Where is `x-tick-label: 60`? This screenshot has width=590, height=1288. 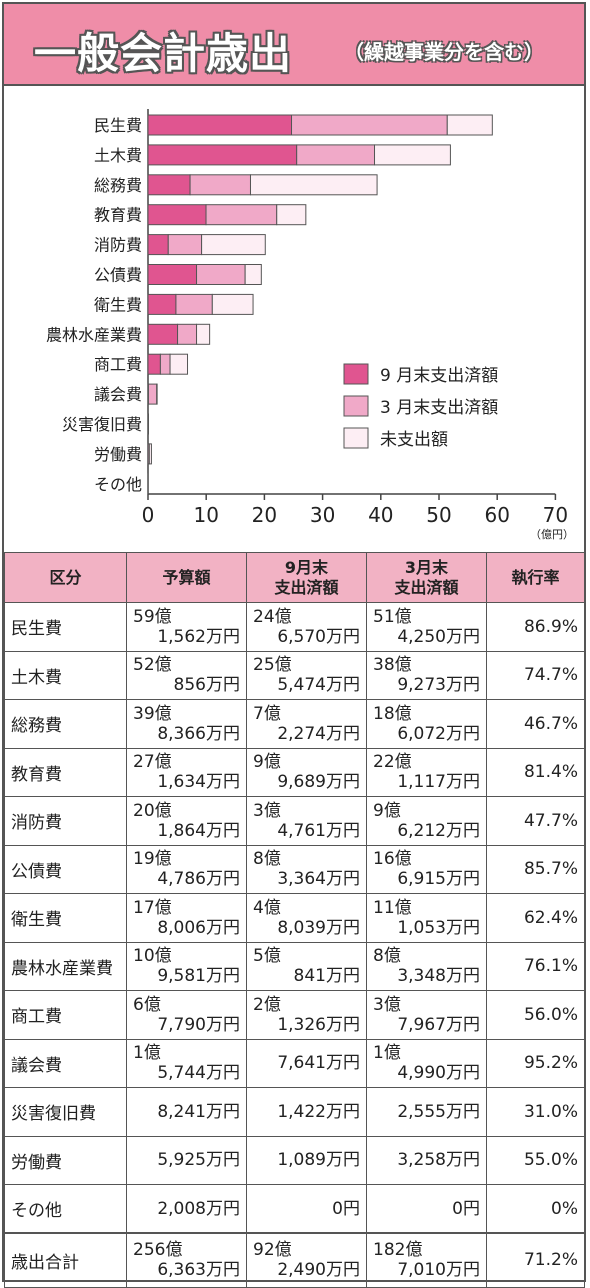
x-tick-label: 60 is located at coordinates (496, 515).